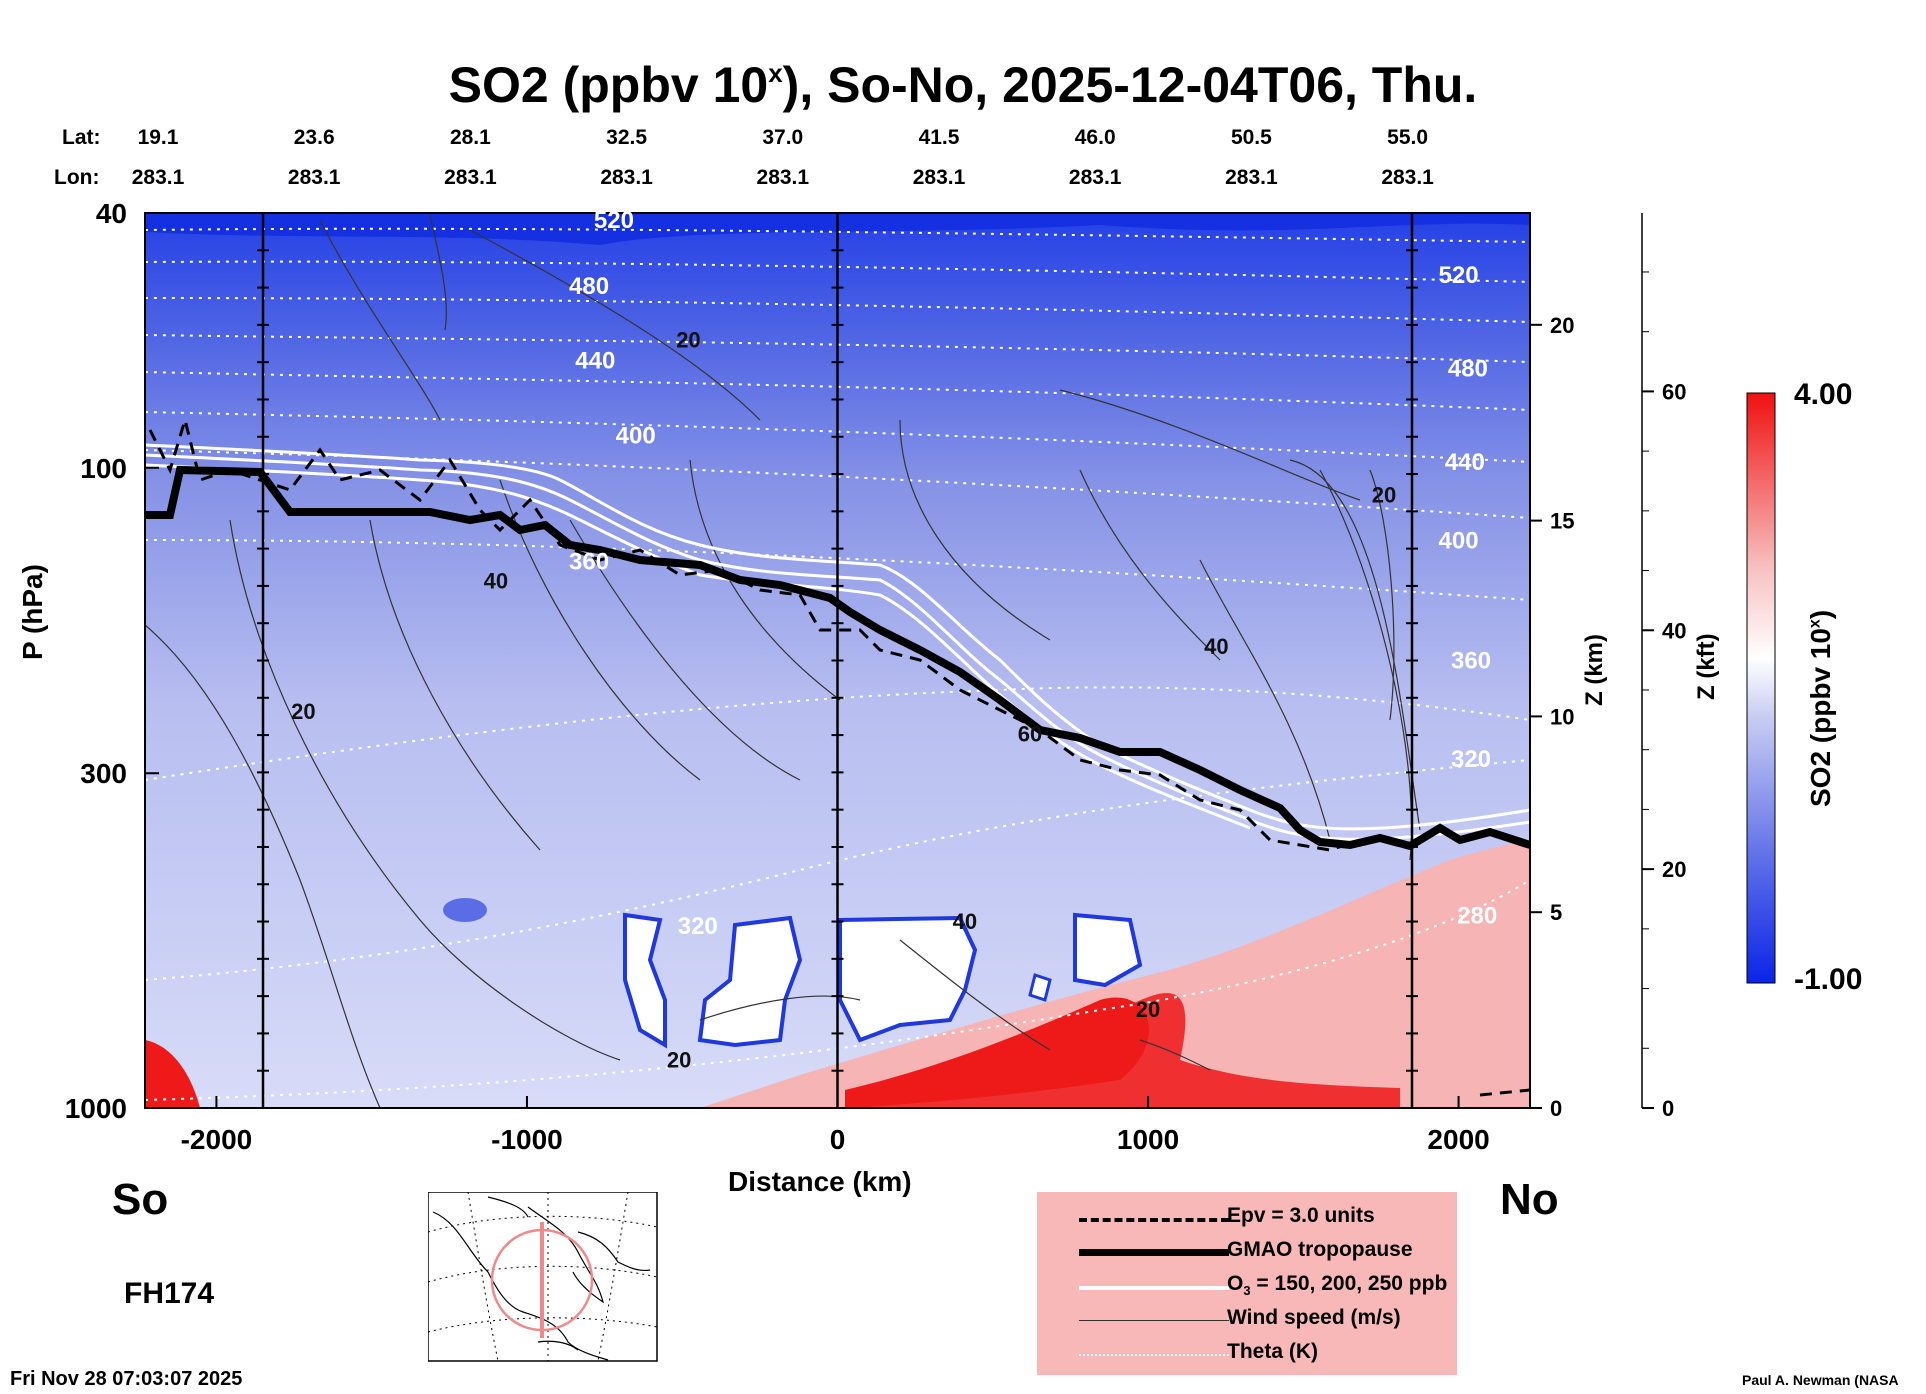 This screenshot has width=1926, height=1394. Describe the element at coordinates (1030, 733) in the screenshot. I see `wind-label: 60` at that location.